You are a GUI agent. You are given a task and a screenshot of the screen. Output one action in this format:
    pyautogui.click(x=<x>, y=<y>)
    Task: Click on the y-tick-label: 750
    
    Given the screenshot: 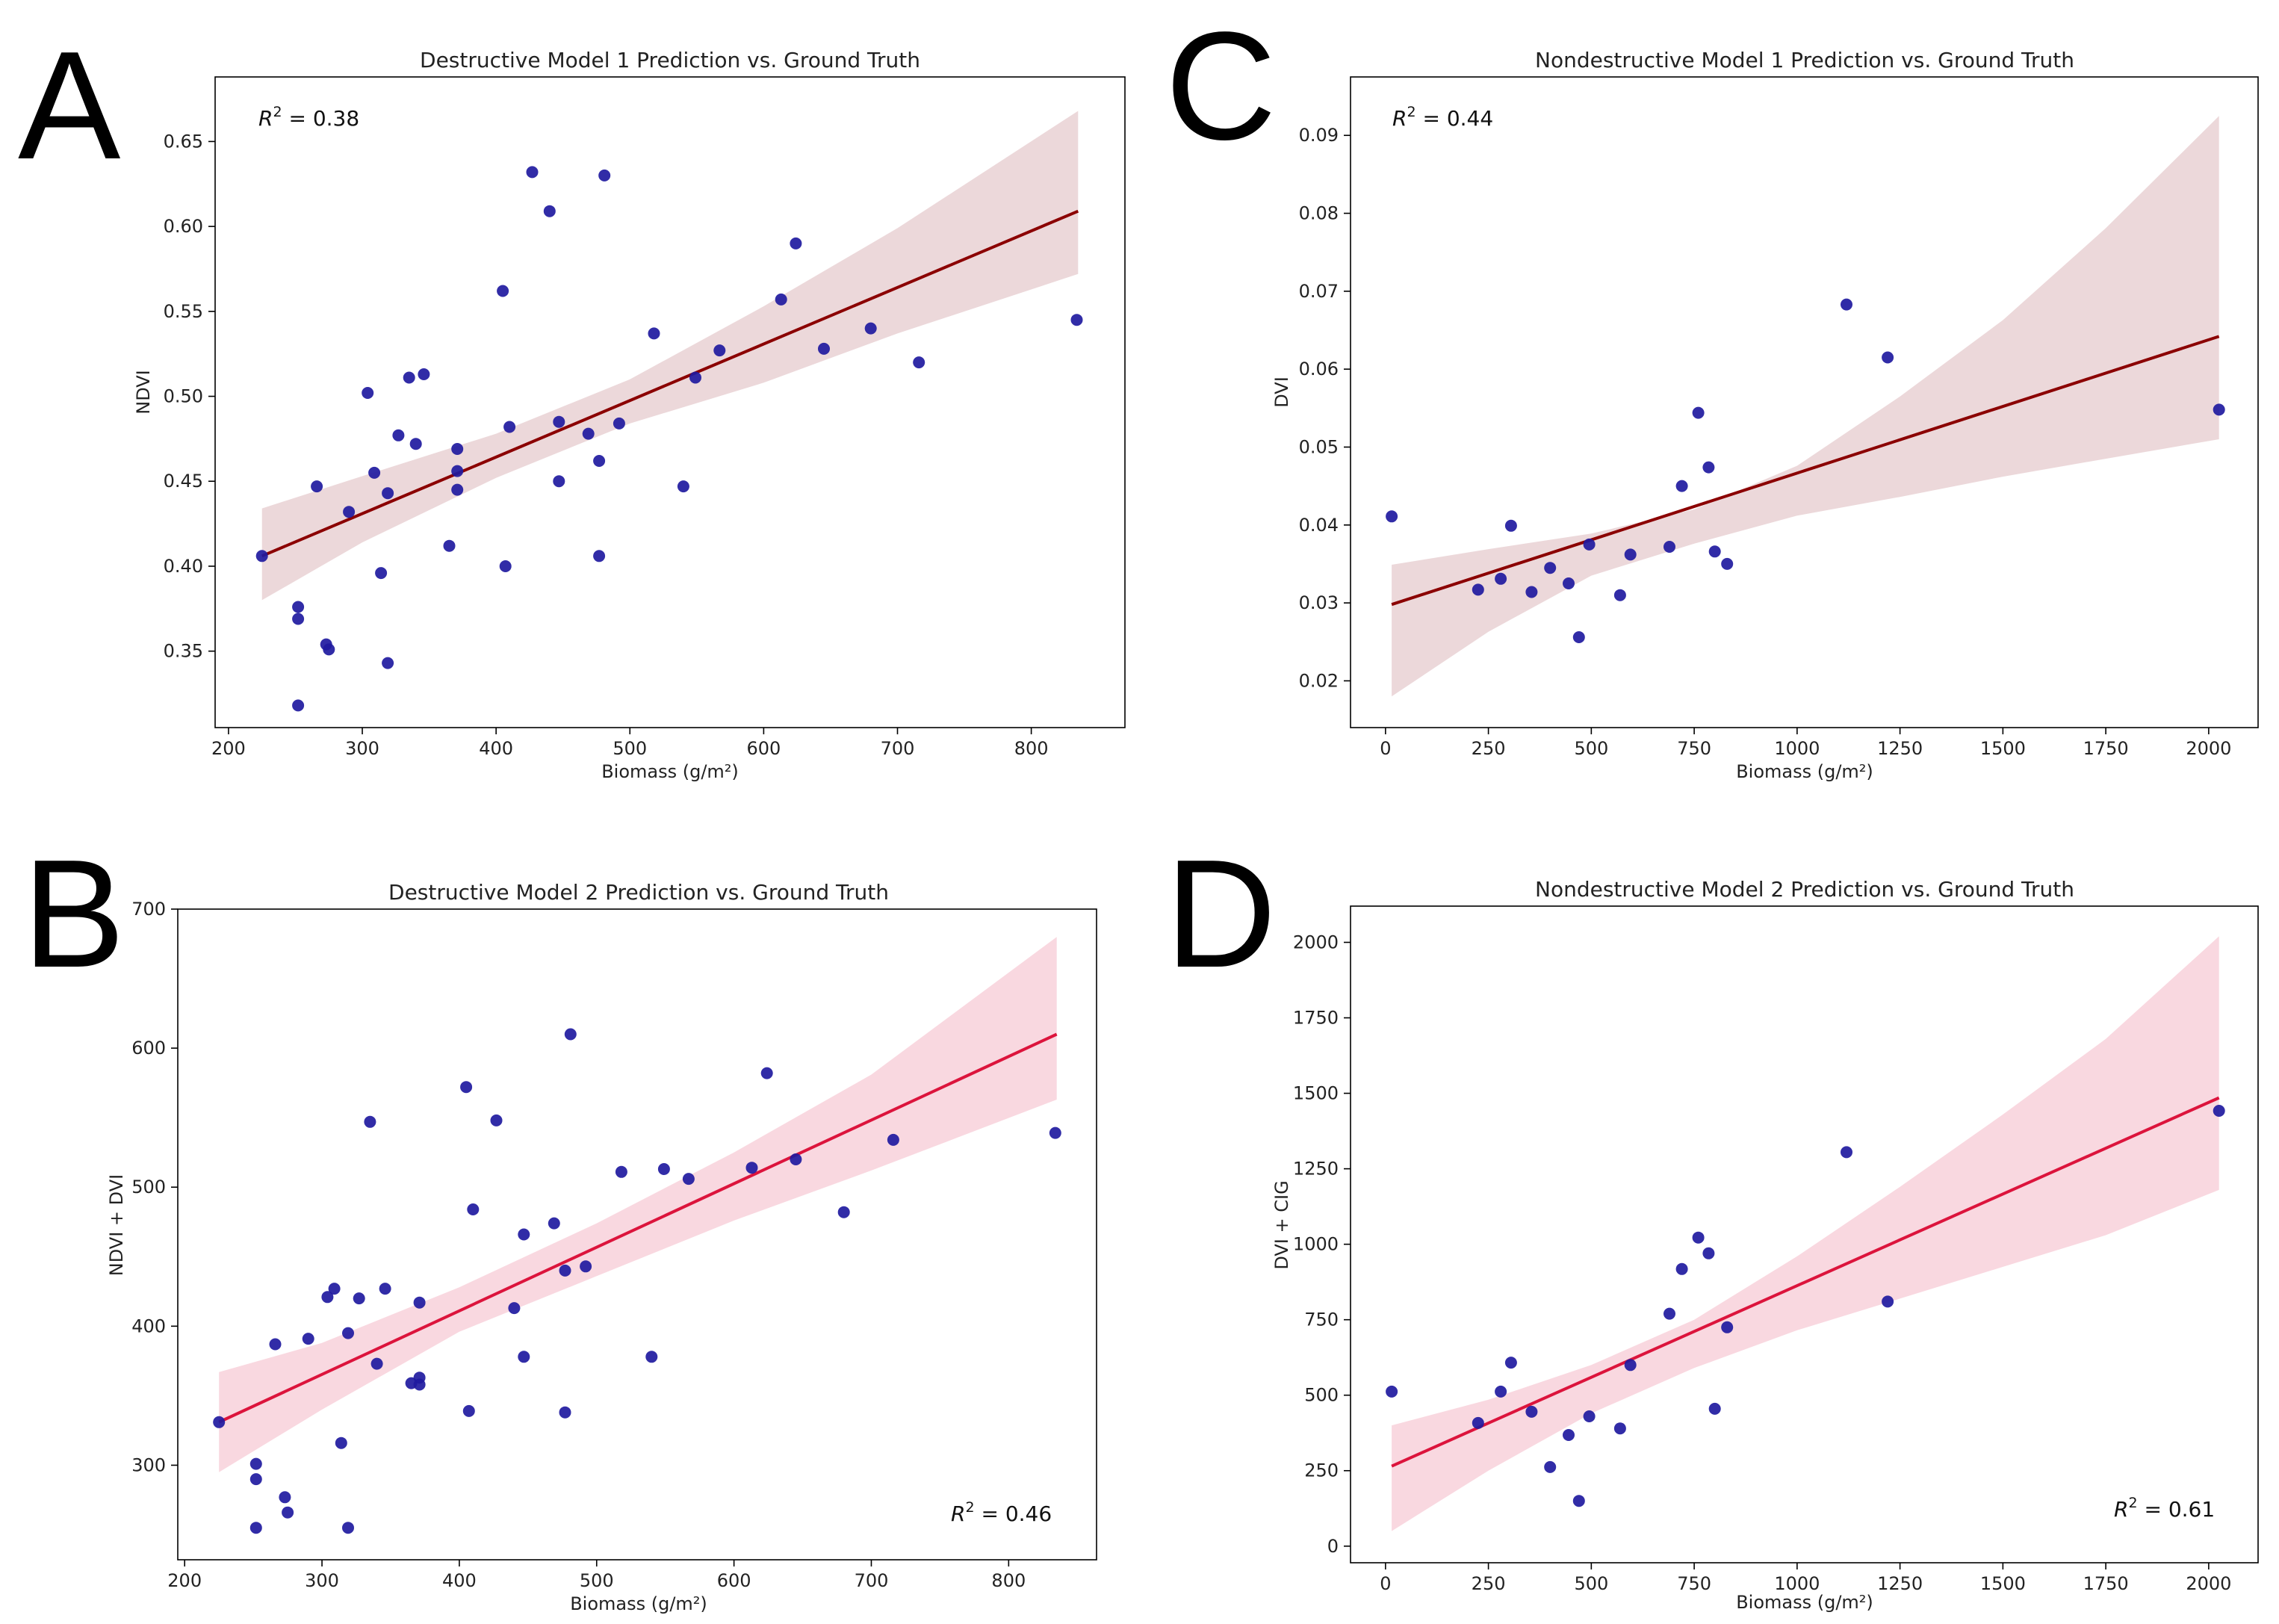 What is the action you would take?
    pyautogui.click(x=1321, y=1320)
    